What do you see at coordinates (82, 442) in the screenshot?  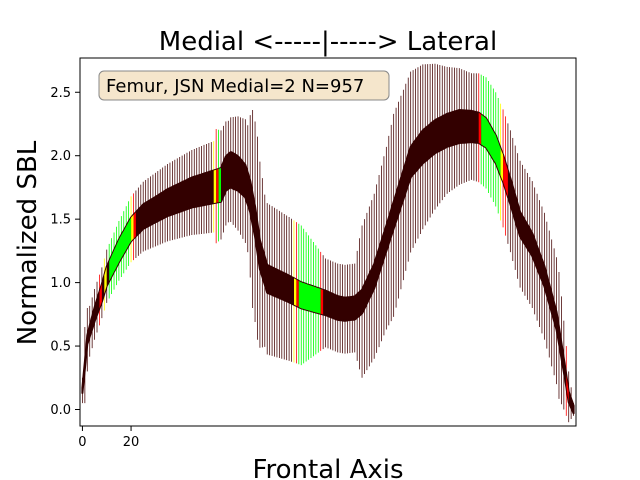 I see `x-tick-label: 0` at bounding box center [82, 442].